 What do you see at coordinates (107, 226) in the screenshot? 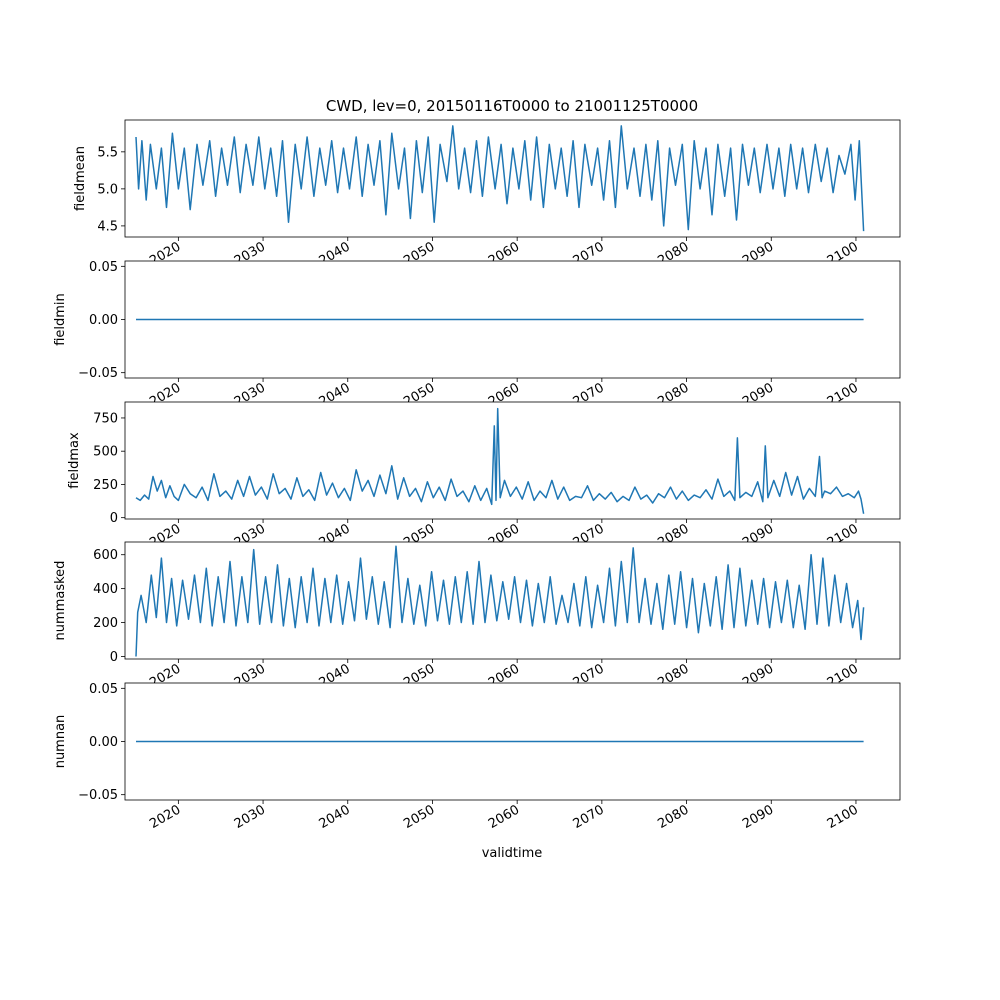
I see `y-tick-label: 4.5` at bounding box center [107, 226].